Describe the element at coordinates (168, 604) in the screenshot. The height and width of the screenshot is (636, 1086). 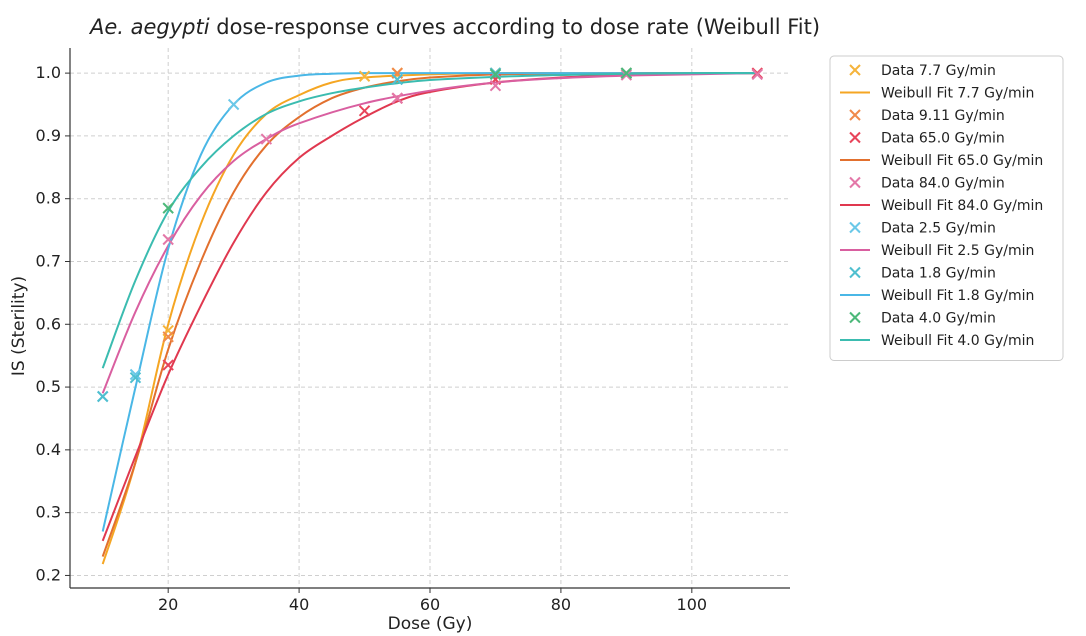
I see `x-tick-label: 20` at that location.